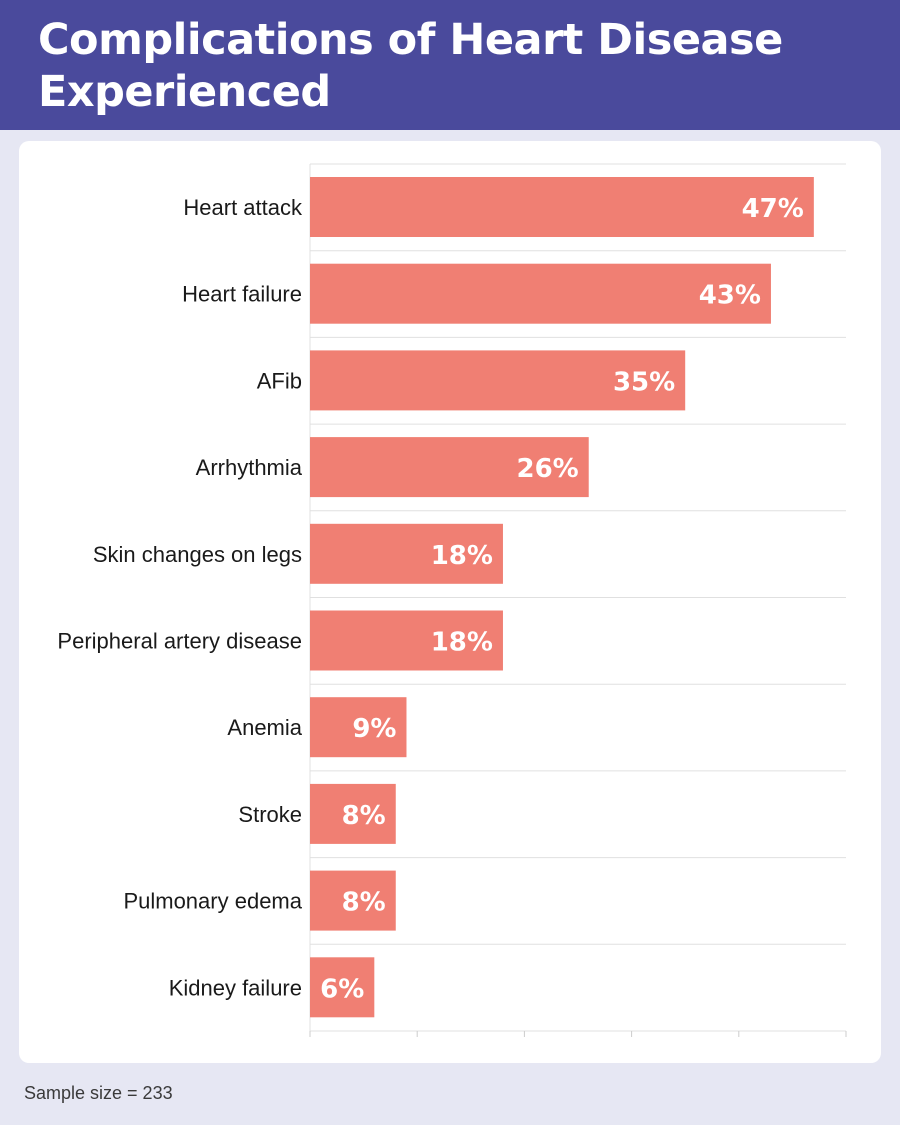 This screenshot has height=1125, width=900. What do you see at coordinates (243, 207) in the screenshot?
I see `category-label: Heart attack` at bounding box center [243, 207].